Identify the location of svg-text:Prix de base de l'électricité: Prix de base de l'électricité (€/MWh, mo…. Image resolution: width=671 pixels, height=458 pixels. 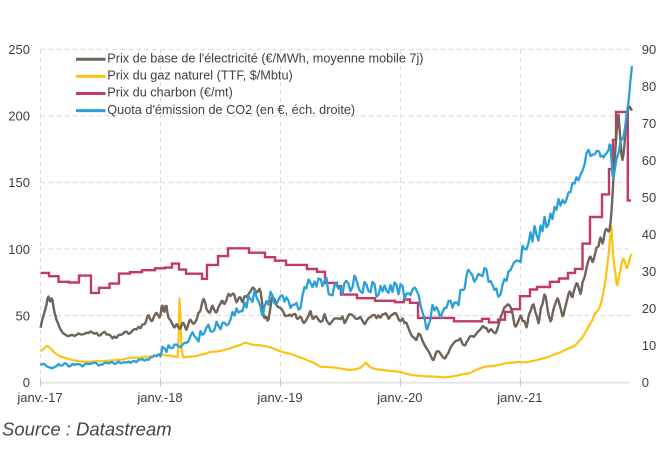
(265, 59).